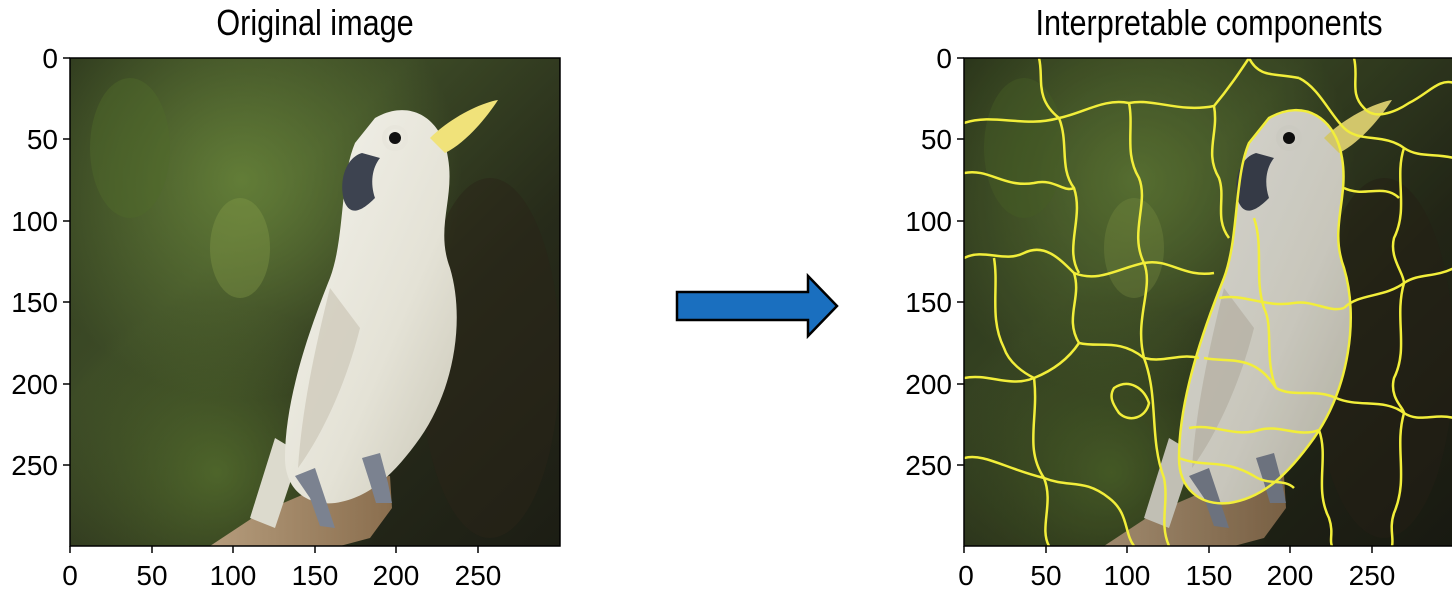  What do you see at coordinates (233, 575) in the screenshot?
I see `original-x-tick-100: 100` at bounding box center [233, 575].